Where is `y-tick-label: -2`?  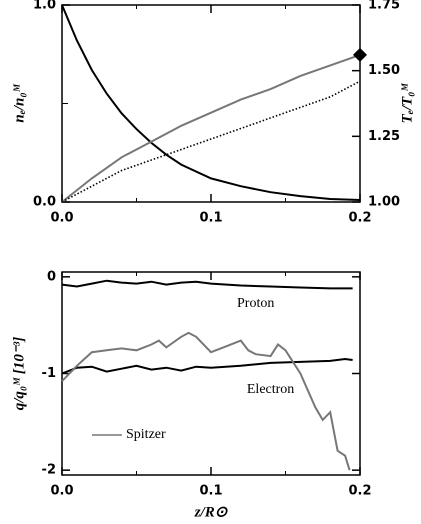
y-tick-label: -2 is located at coordinates (49, 470).